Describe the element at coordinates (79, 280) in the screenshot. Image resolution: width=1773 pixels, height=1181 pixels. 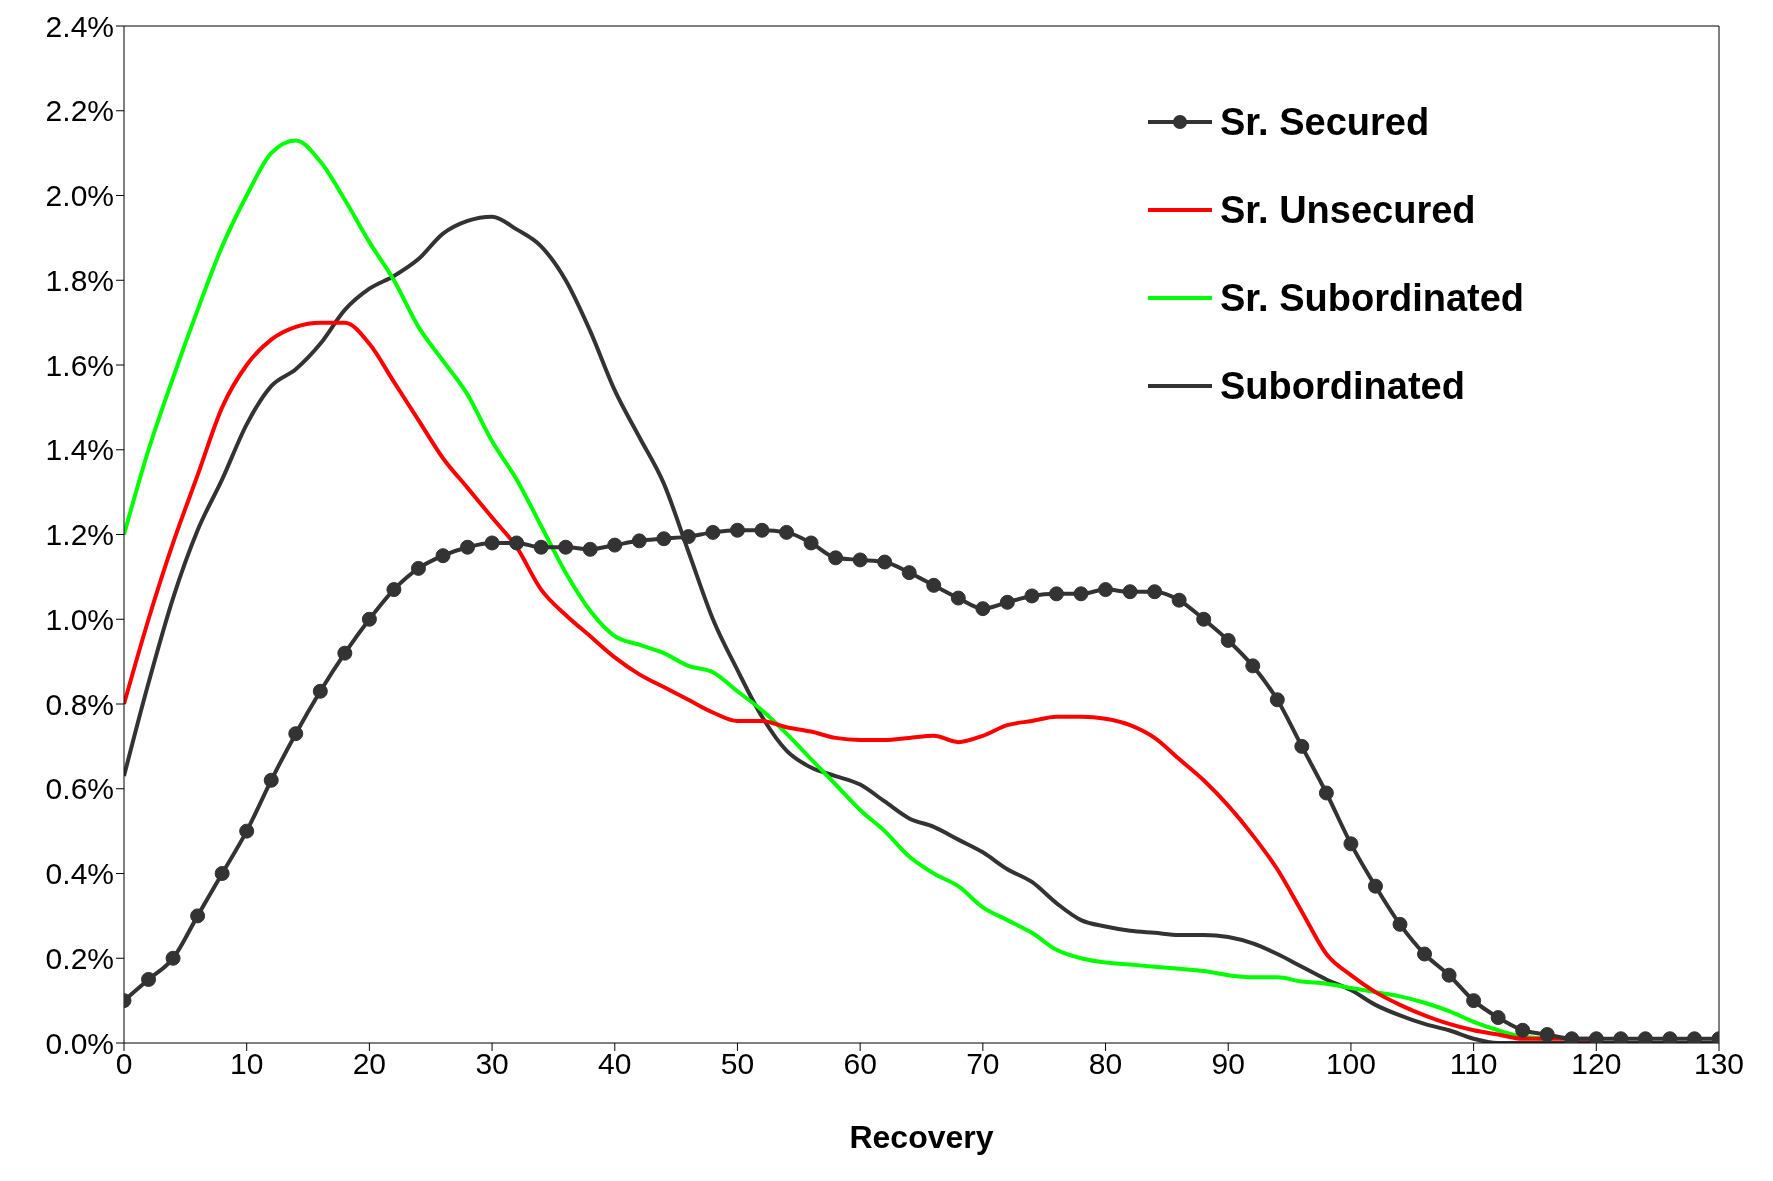
I see `y-tick-label: 1.8%` at that location.